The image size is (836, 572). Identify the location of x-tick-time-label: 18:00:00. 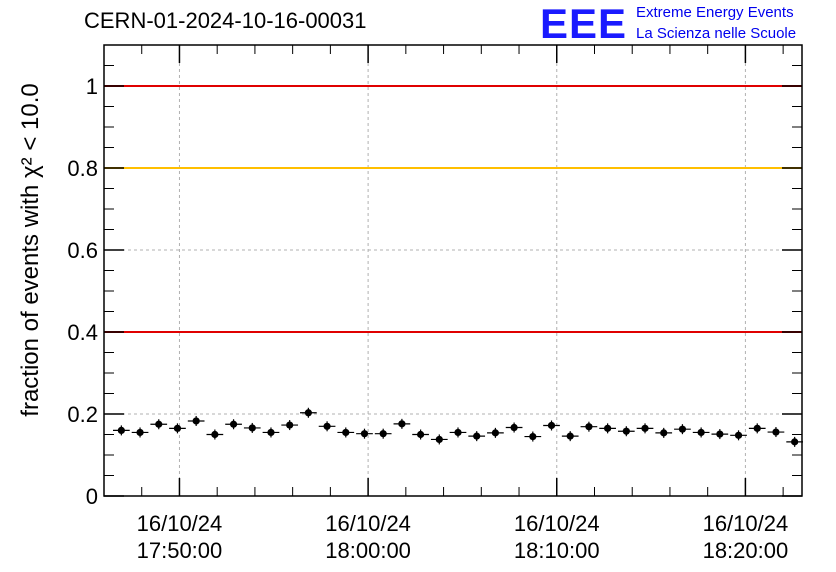
(368, 550).